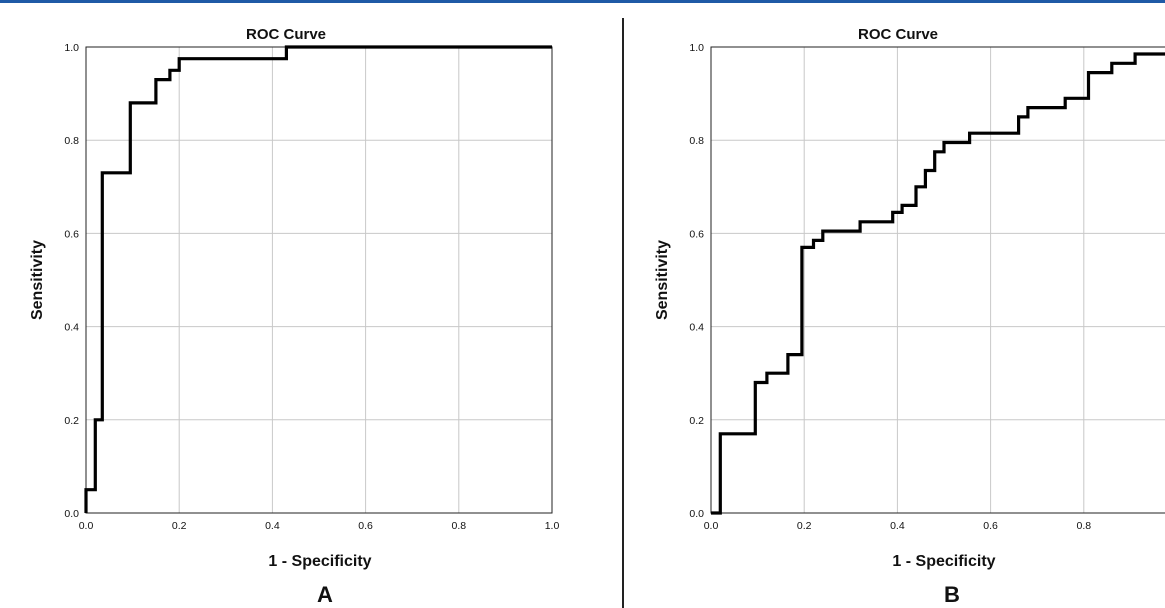 The image size is (1165, 608). Describe the element at coordinates (696, 514) in the screenshot. I see `panel-b-y-tick-label: 0.0` at that location.